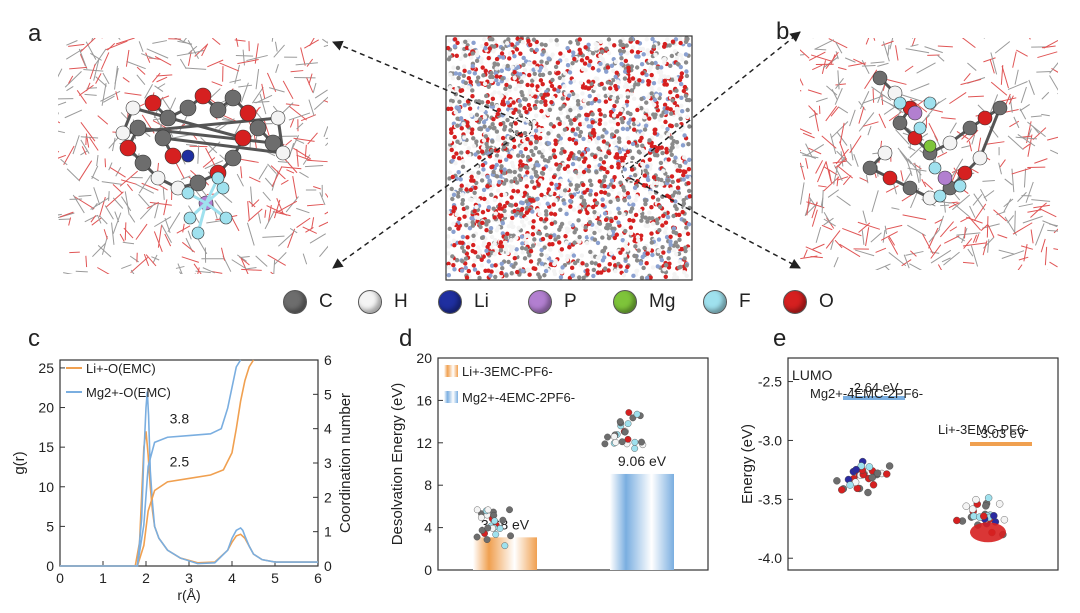  Describe the element at coordinates (889, 466) in the screenshot. I see `orbital-atom` at that location.